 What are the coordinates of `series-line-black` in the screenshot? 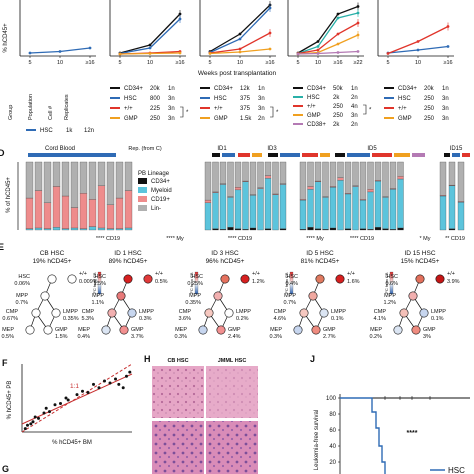 It's located at (240, 28).